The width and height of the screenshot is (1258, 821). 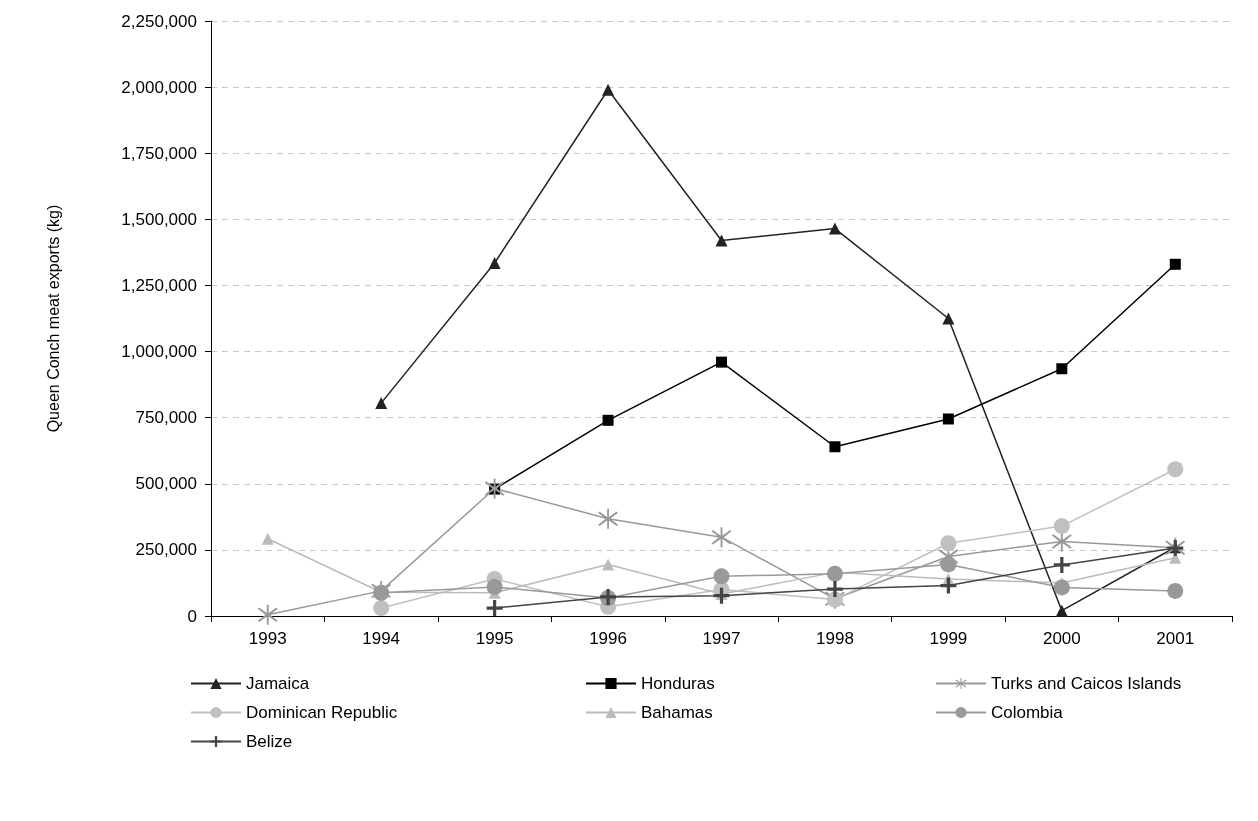 What do you see at coordinates (166, 550) in the screenshot?
I see `y-tick-label: 250,000` at bounding box center [166, 550].